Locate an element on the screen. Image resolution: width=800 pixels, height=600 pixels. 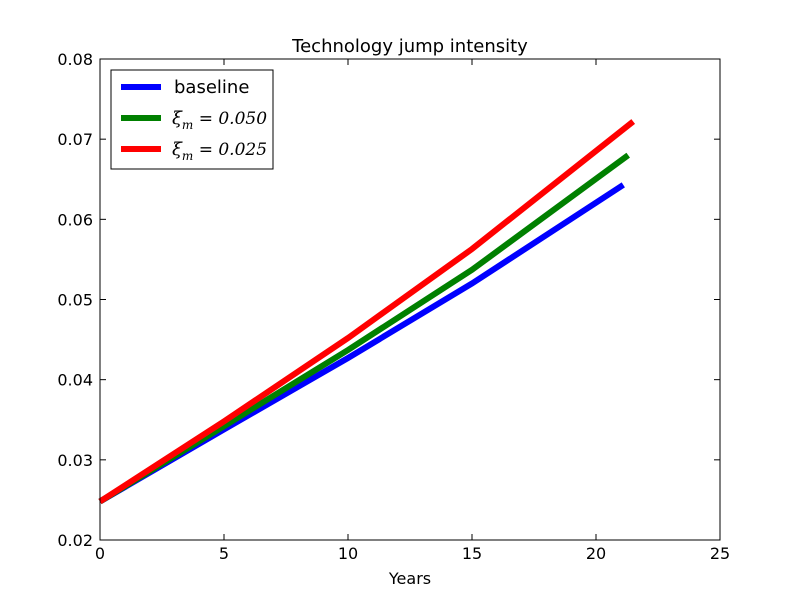
legend-value: = 0.025 is located at coordinates (230, 150).